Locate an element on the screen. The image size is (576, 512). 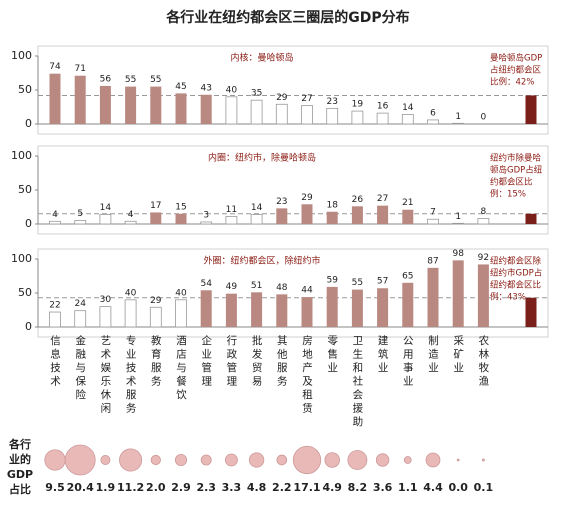
data-label: 4 is located at coordinates (55, 215).